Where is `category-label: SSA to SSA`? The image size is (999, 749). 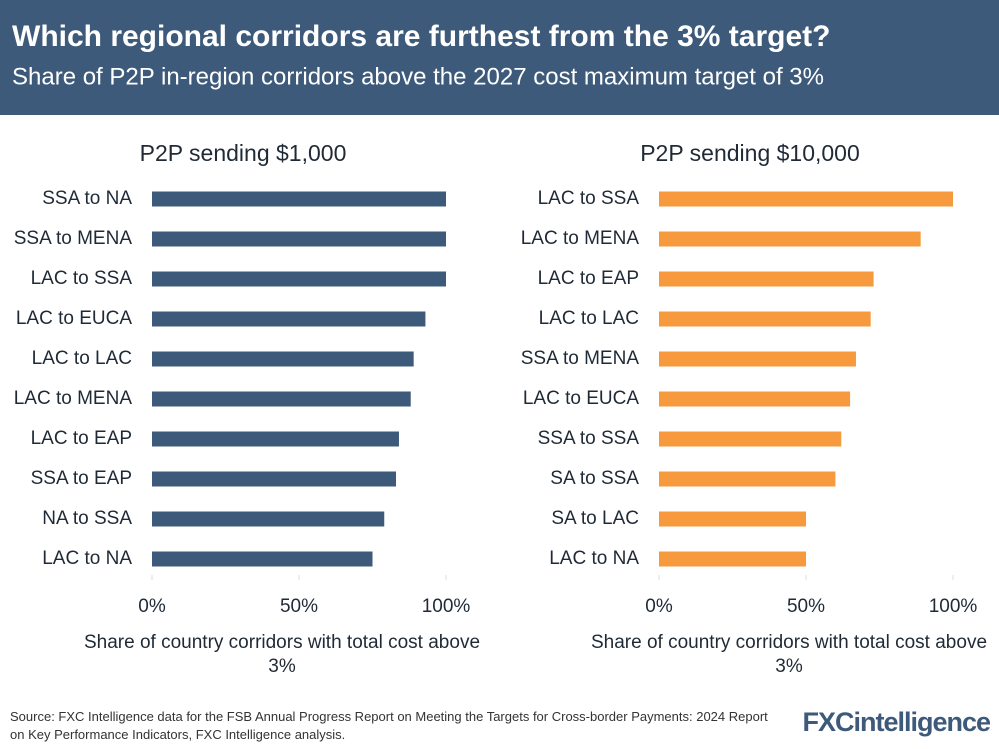 category-label: SSA to SSA is located at coordinates (589, 438).